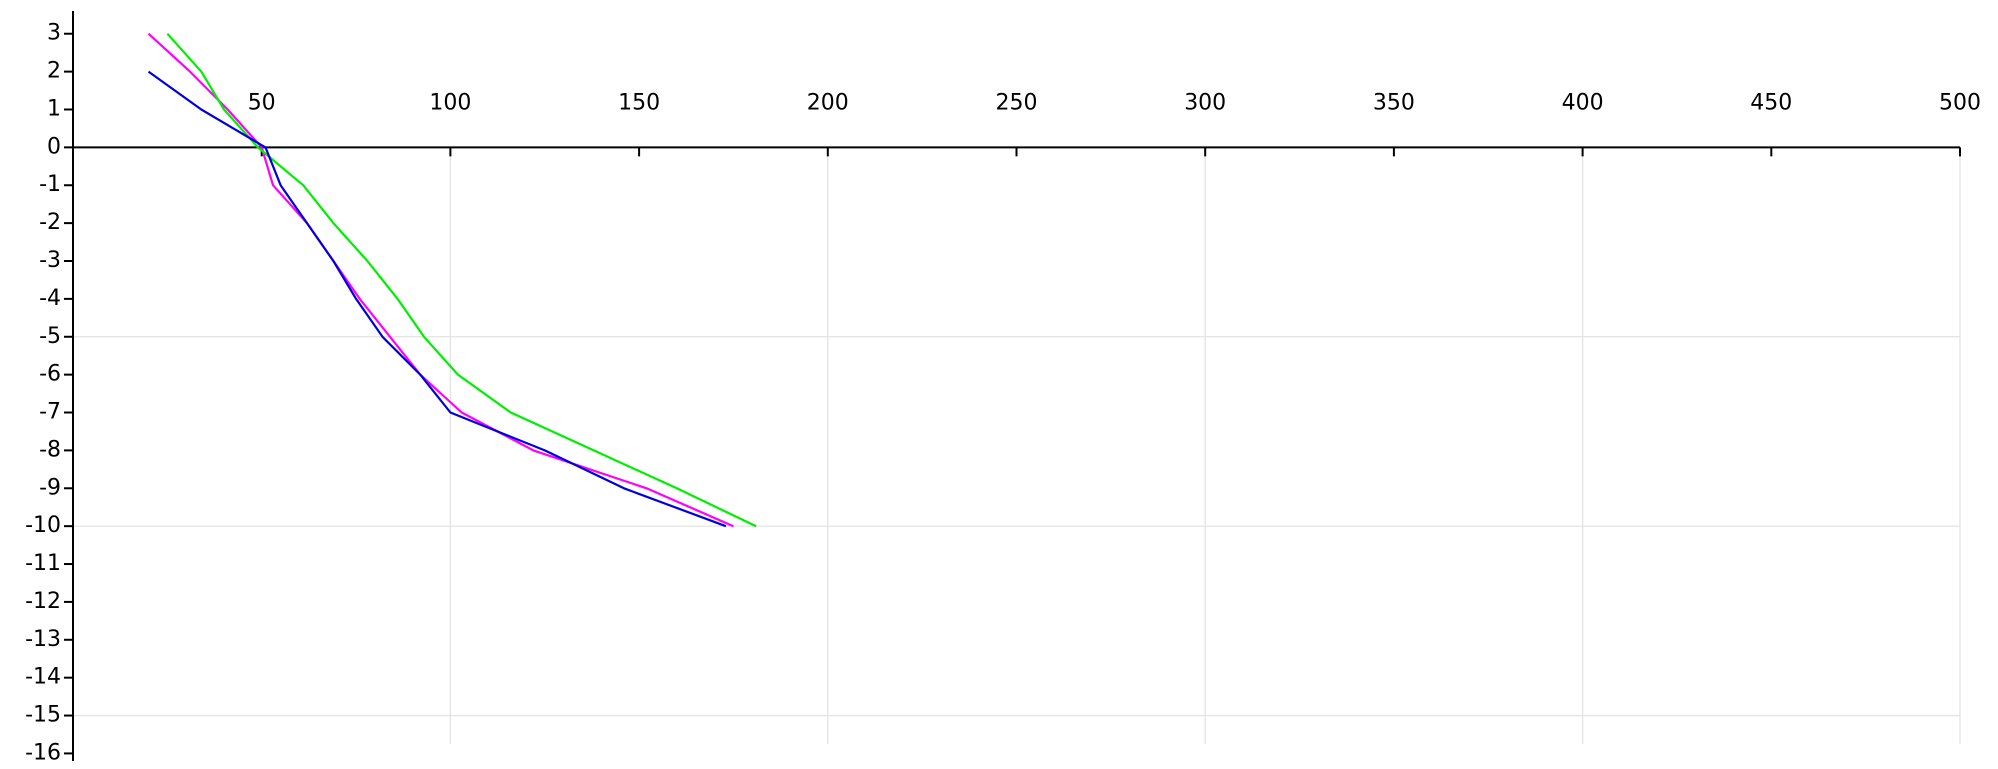  What do you see at coordinates (43, 601) in the screenshot?
I see `y-tick-label: -12` at bounding box center [43, 601].